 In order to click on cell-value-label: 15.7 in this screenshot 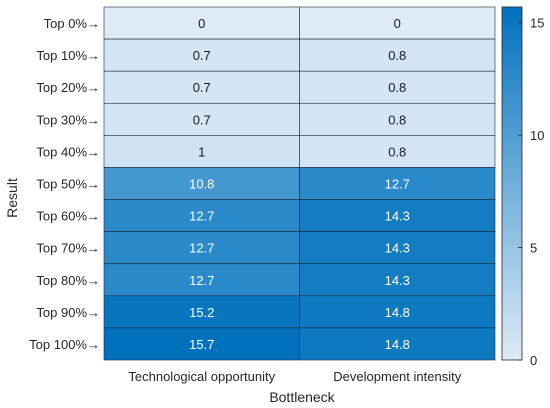, I will do `click(201, 344)`.